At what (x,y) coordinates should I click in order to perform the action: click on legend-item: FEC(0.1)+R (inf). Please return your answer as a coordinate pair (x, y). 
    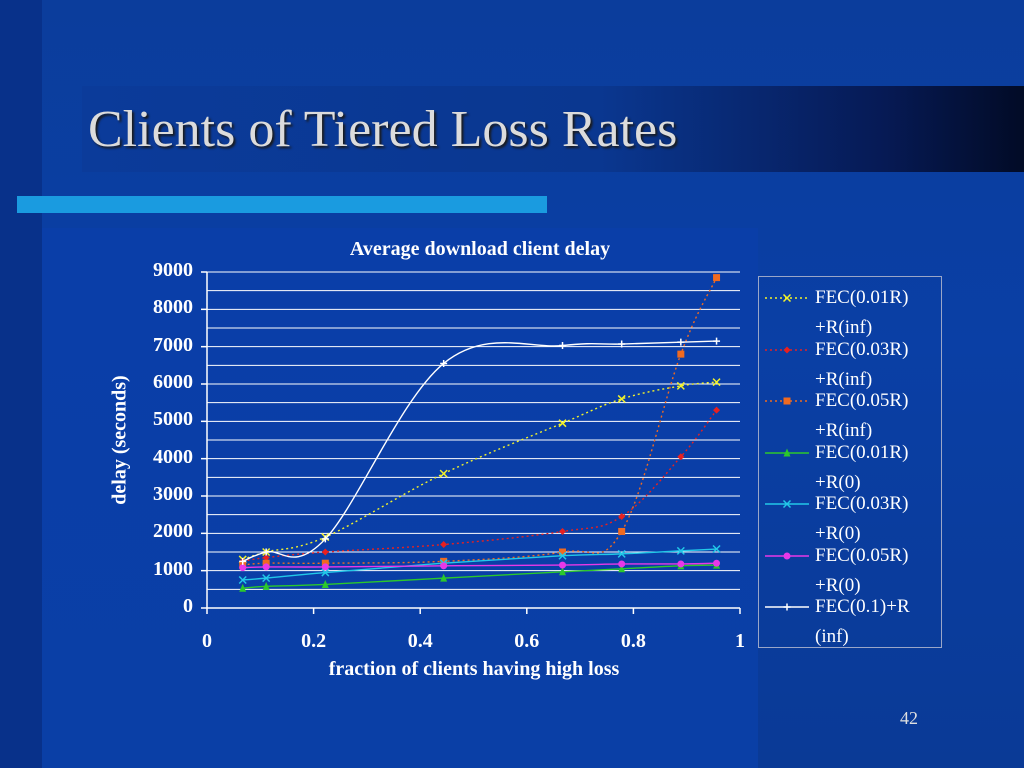
    Looking at the image, I should click on (851, 618).